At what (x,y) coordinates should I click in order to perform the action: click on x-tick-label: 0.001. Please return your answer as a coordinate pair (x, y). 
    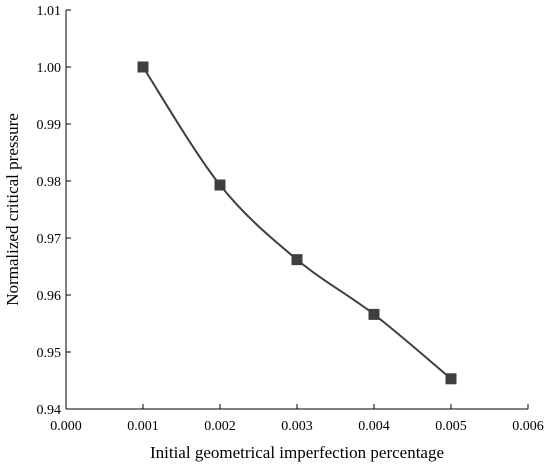
    Looking at the image, I should click on (143, 426).